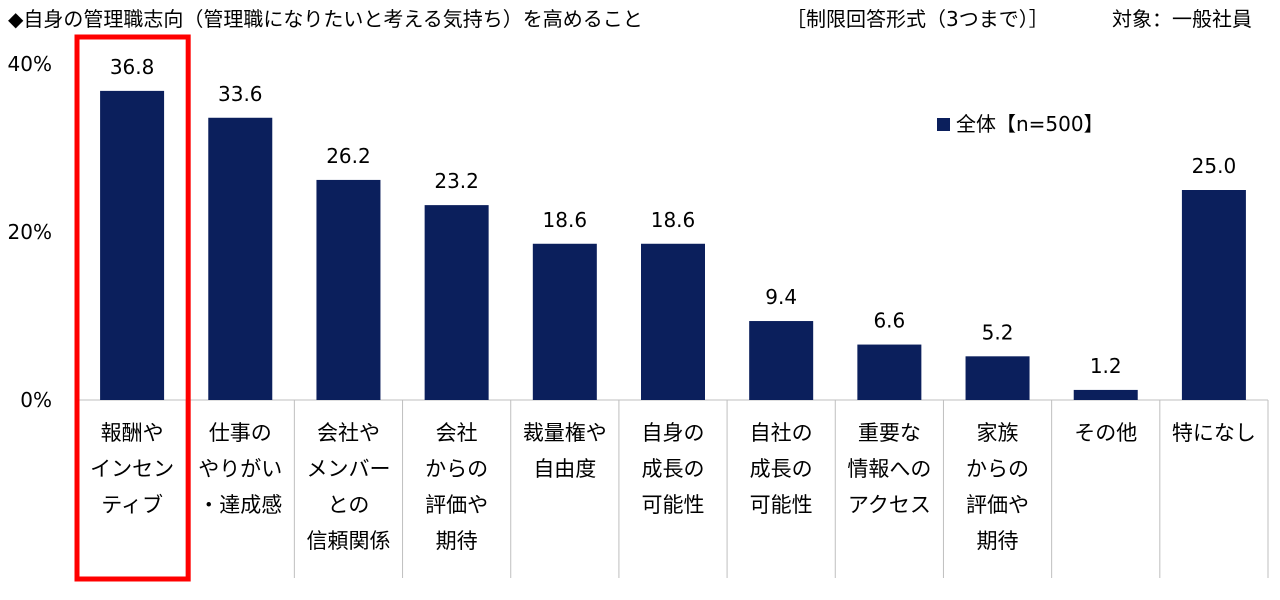 The image size is (1280, 600). What do you see at coordinates (240, 433) in the screenshot?
I see `category-label: 仕事の` at bounding box center [240, 433].